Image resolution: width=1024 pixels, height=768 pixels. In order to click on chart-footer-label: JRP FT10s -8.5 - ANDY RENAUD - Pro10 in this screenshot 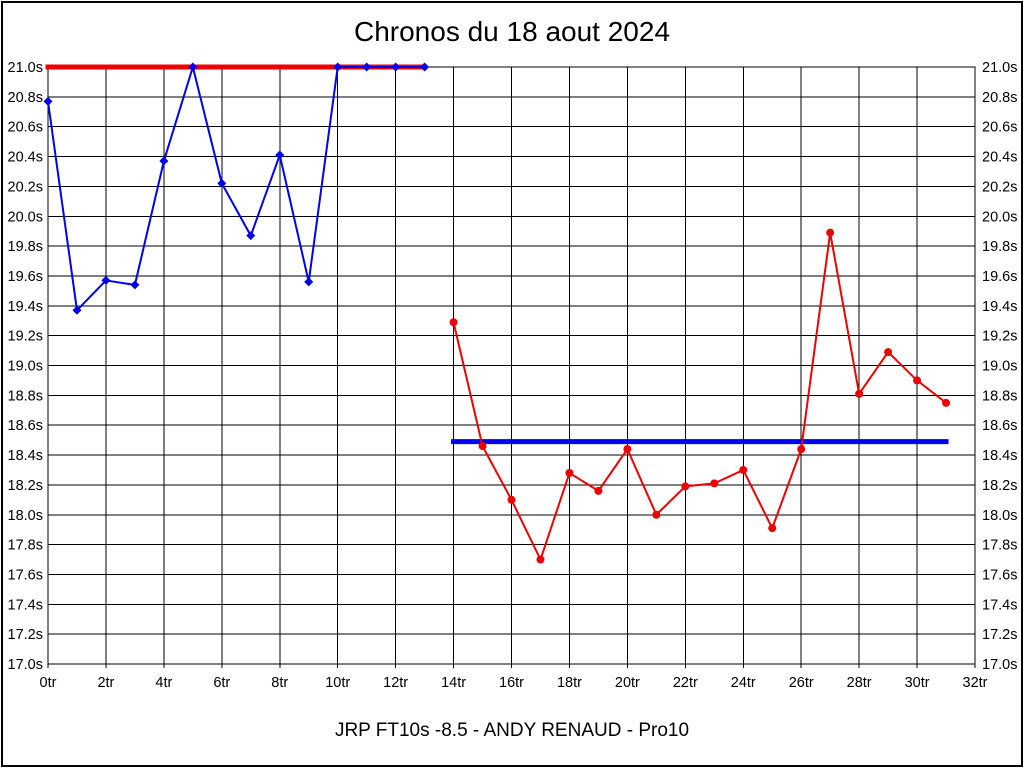, I will do `click(512, 730)`.